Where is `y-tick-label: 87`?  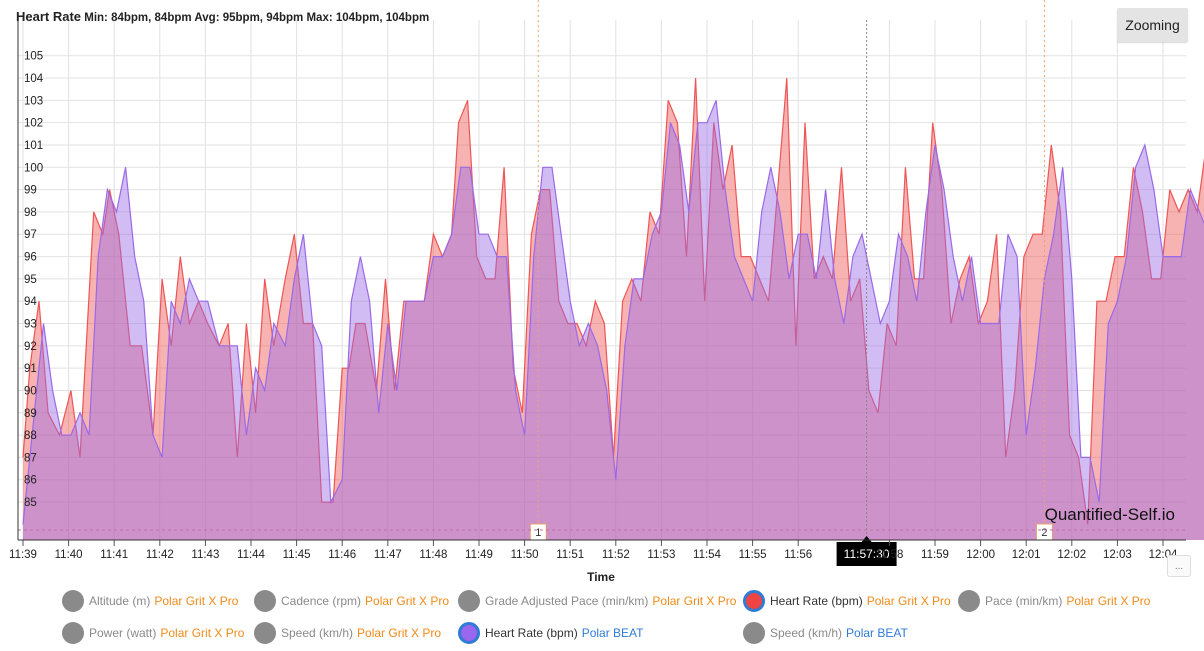
y-tick-label: 87 is located at coordinates (30, 458).